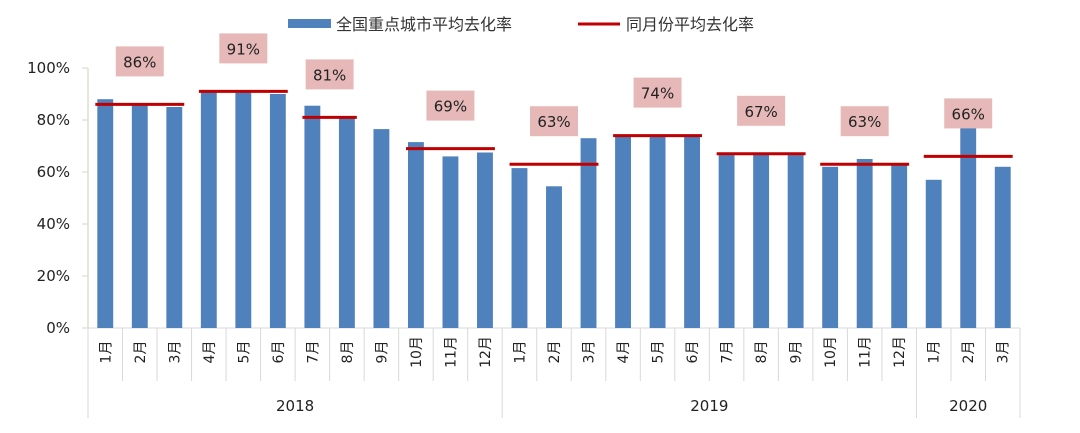 The width and height of the screenshot is (1080, 433). What do you see at coordinates (295, 406) in the screenshot?
I see `x-year-label: 2018` at bounding box center [295, 406].